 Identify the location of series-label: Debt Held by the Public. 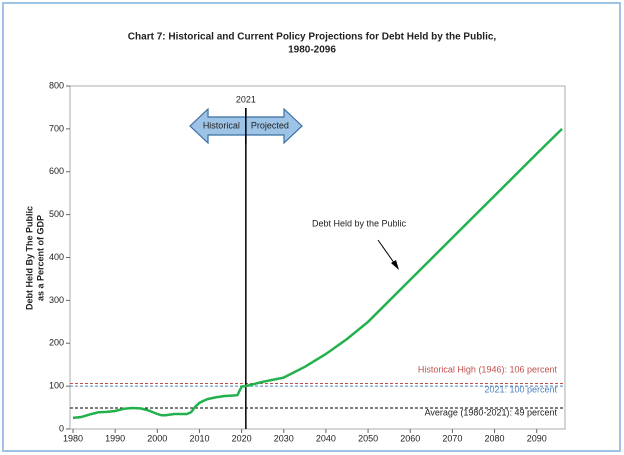
(359, 223).